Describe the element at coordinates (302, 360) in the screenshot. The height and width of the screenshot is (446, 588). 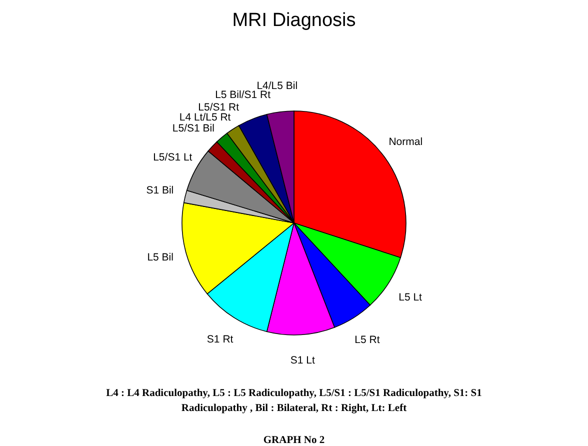
I see `slice-label: S1 Lt` at that location.